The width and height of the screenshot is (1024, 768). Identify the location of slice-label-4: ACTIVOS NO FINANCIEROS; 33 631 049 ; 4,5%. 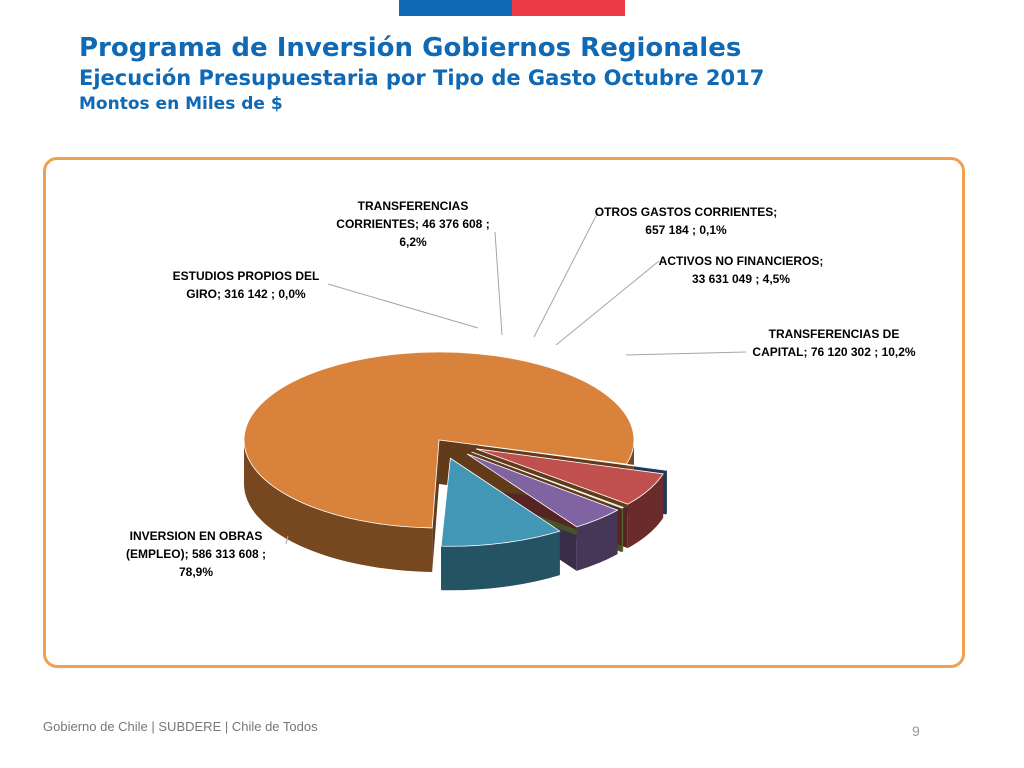
(741, 270).